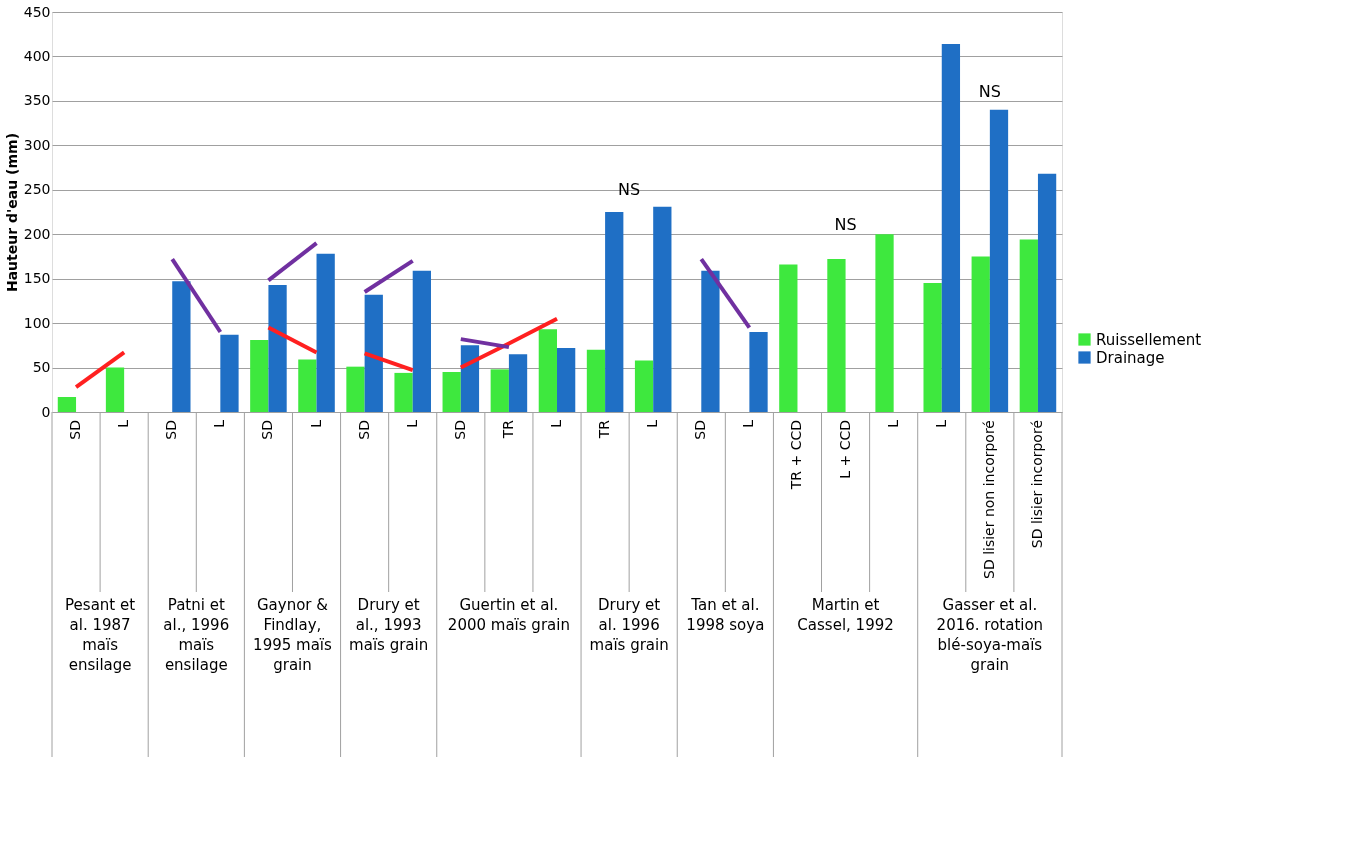  Describe the element at coordinates (41, 367) in the screenshot. I see `y-tick-label: 50` at that location.